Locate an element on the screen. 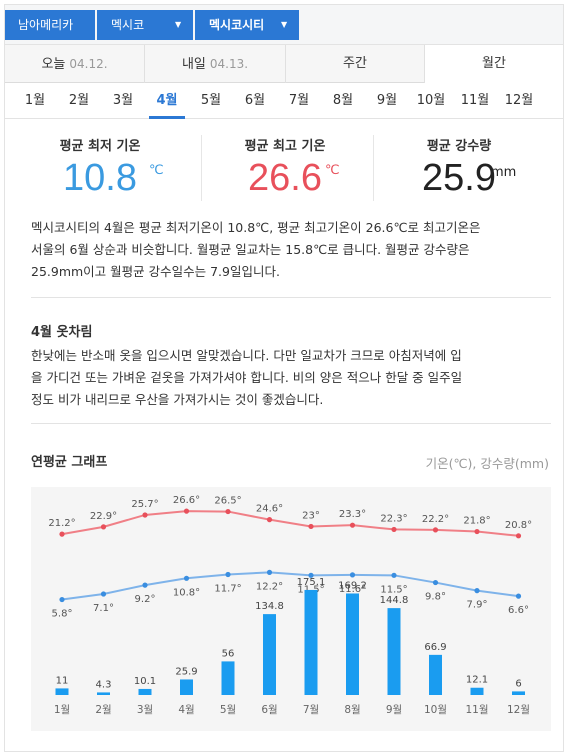 The image size is (572, 756). tab-month-9: 9월 is located at coordinates (387, 100).